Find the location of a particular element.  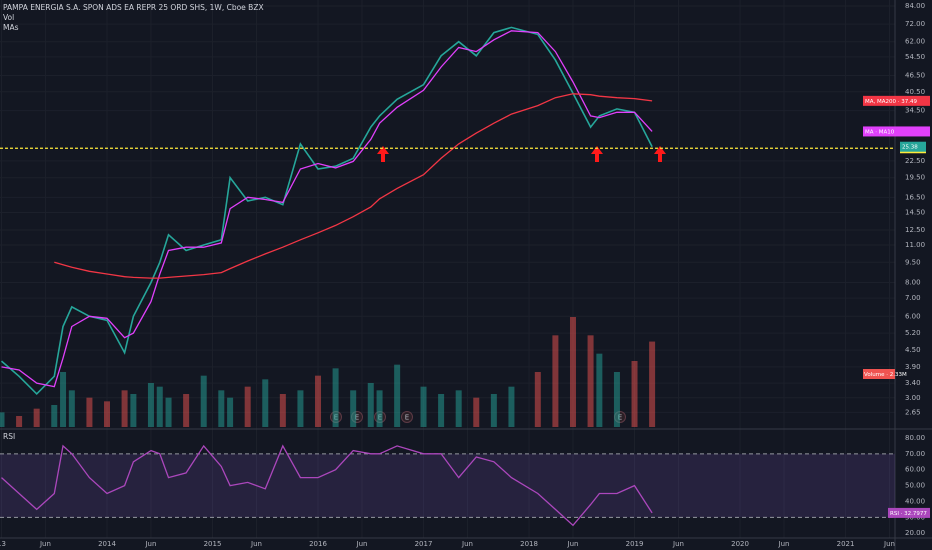

x-tick-label: 2019 is located at coordinates (635, 544).